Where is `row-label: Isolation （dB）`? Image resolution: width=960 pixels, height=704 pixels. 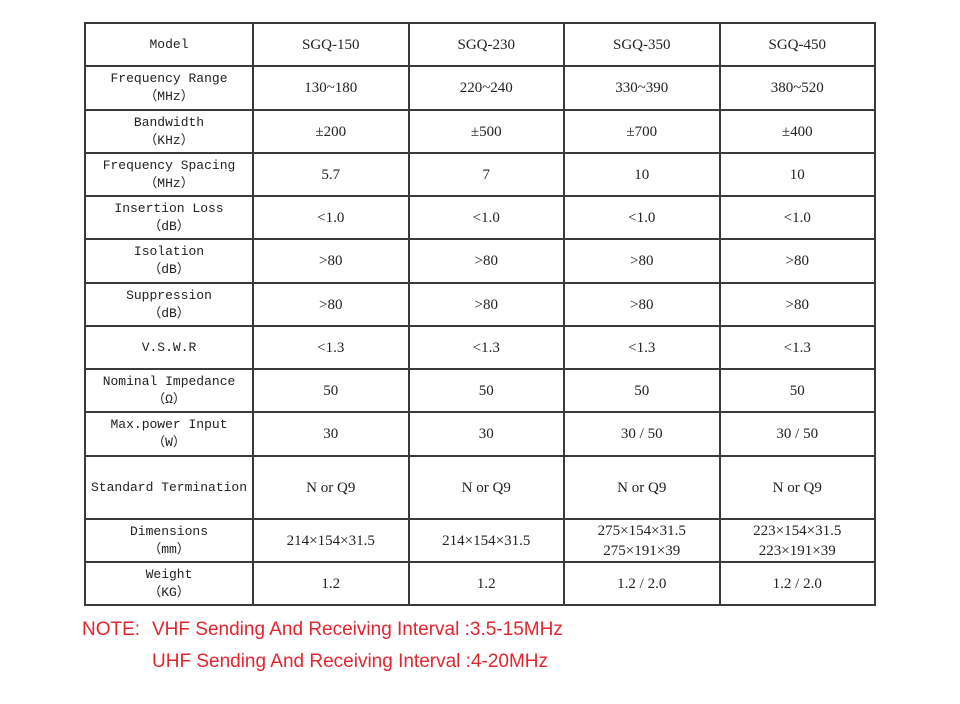
row-label: Isolation （dB） is located at coordinates (169, 261).